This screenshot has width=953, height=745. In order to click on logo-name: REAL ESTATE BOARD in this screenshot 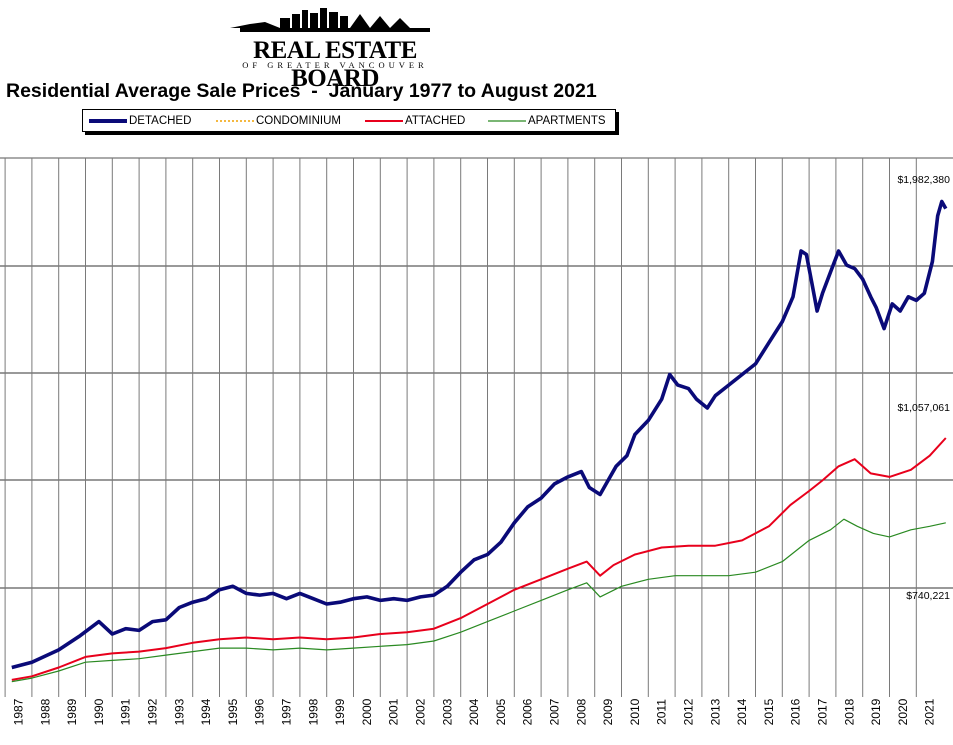, I will do `click(335, 64)`.